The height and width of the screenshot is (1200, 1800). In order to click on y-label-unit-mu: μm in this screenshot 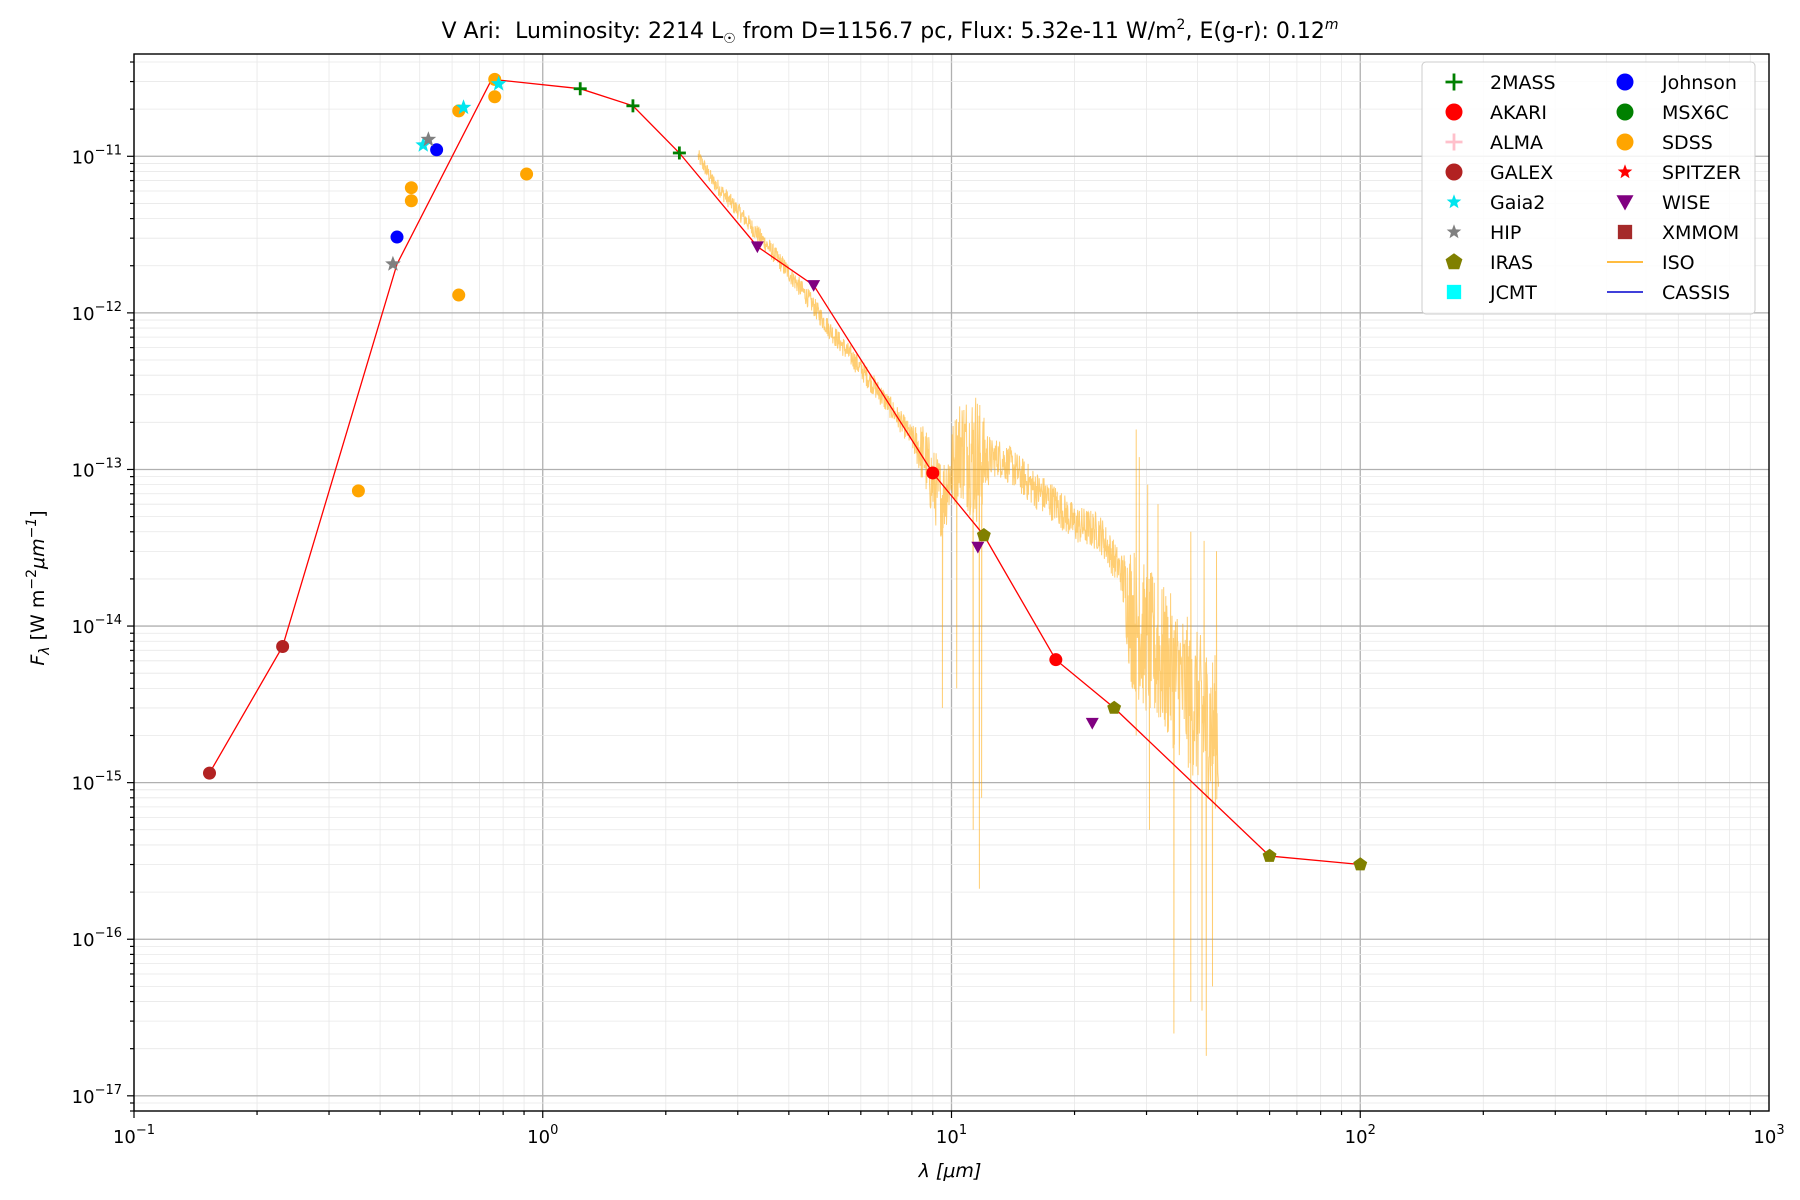, I will do `click(38, 554)`.